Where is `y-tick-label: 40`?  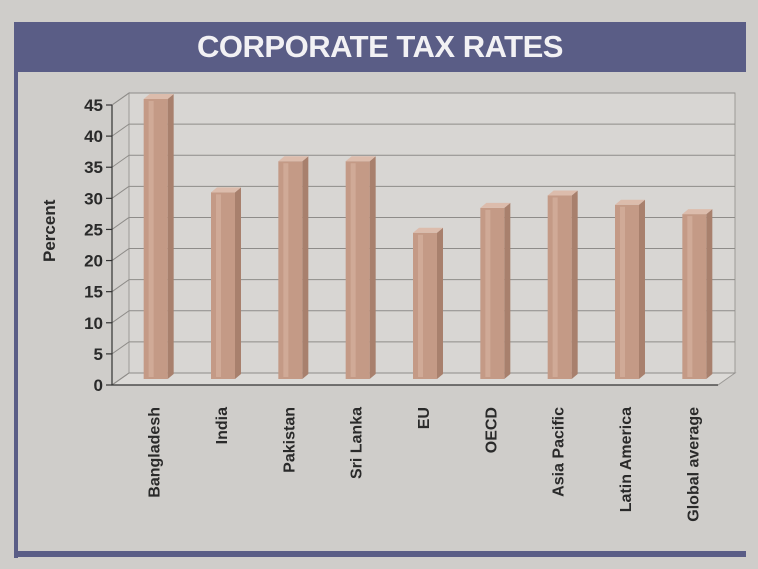
y-tick-label: 40 is located at coordinates (93, 136).